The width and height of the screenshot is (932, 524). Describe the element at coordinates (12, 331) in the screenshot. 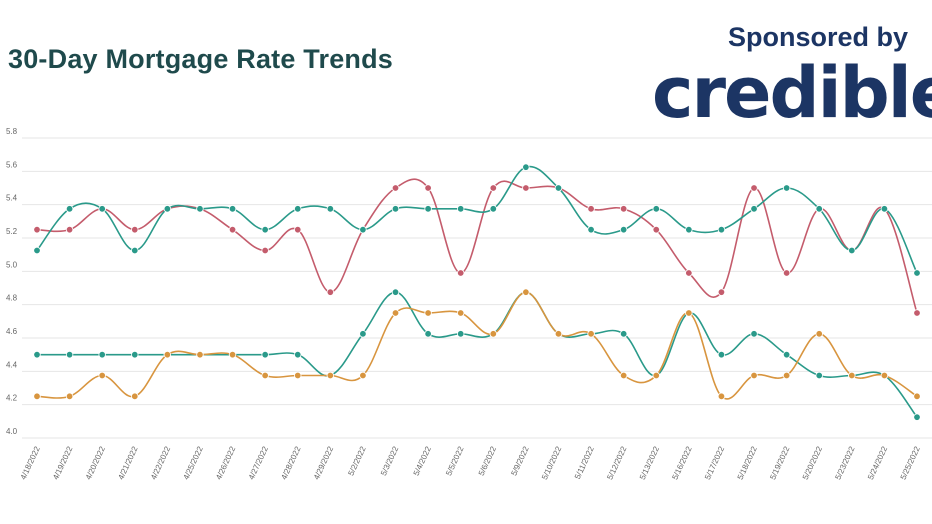

I see `y-tick-label: 4.6` at that location.